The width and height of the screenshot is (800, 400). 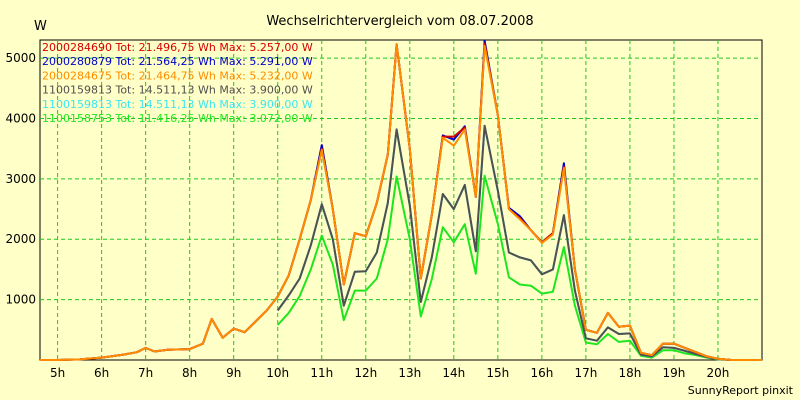 What do you see at coordinates (20, 300) in the screenshot?
I see `y-tick-label: 1000` at bounding box center [20, 300].